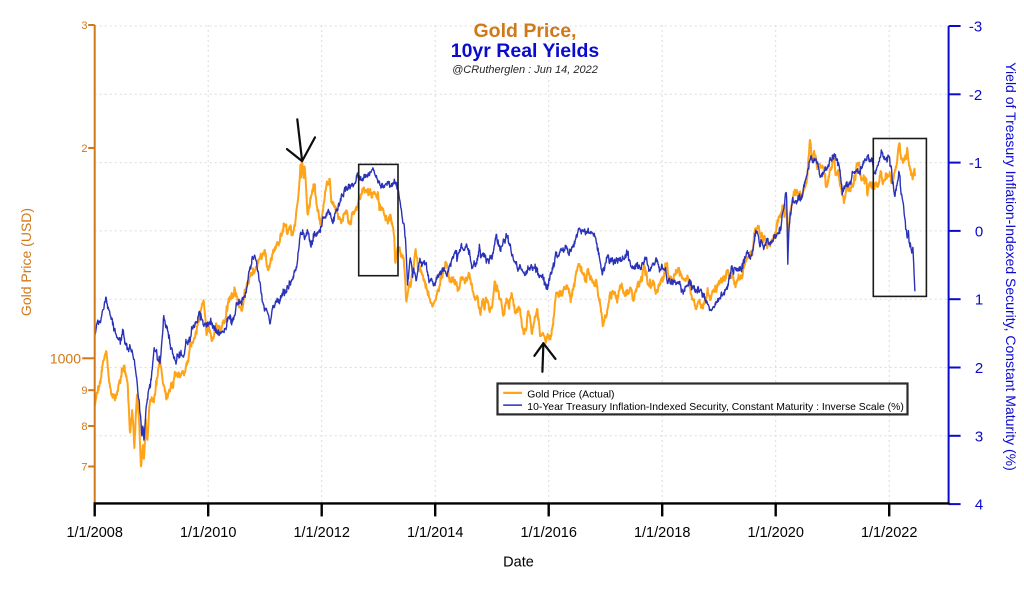 This screenshot has height=589, width=1024. What do you see at coordinates (321, 533) in the screenshot?
I see `svg-text: 1/1/2012` at bounding box center [321, 533].